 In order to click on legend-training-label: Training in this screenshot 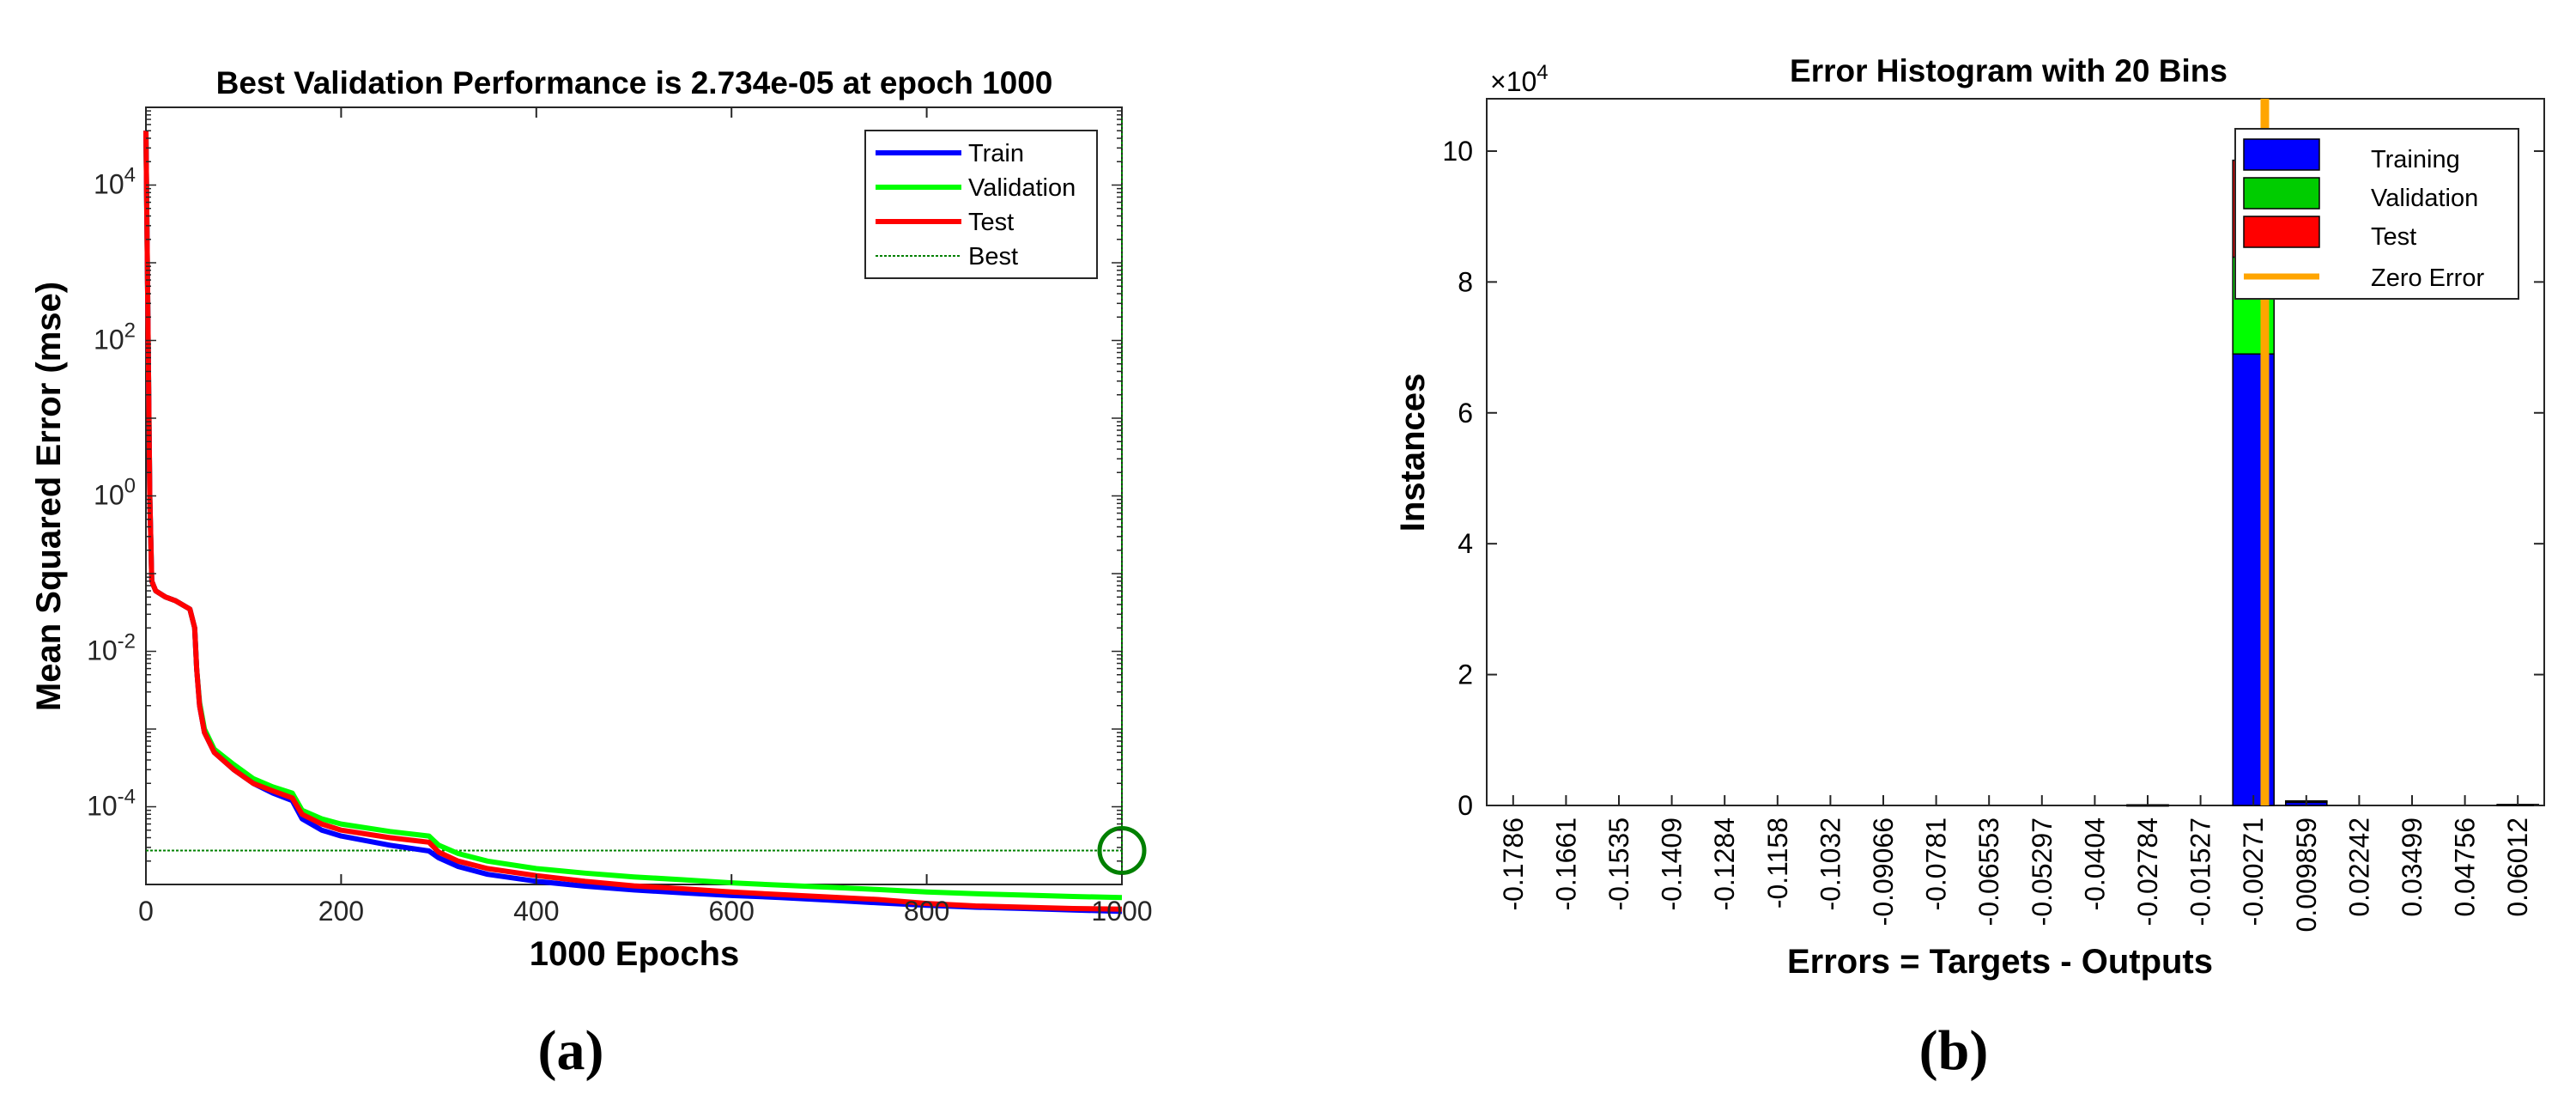, I will do `click(2415, 159)`.